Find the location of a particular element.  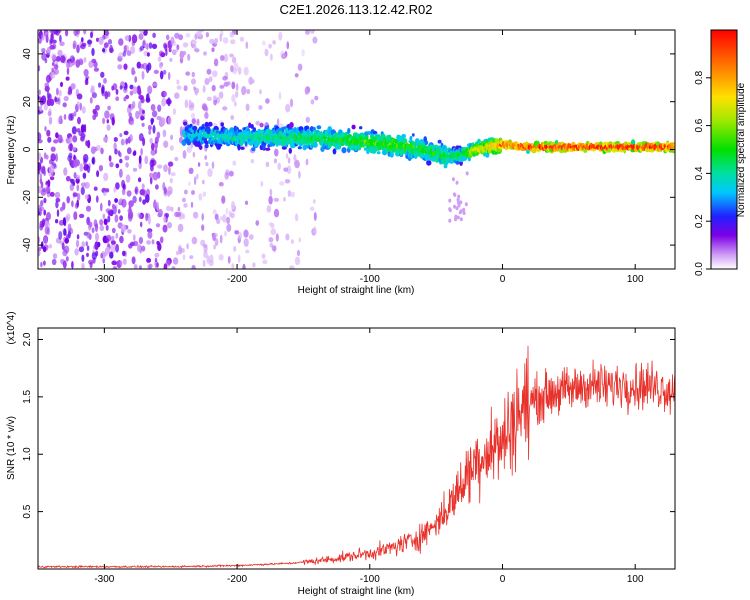

colorbar-gradient is located at coordinates (724, 149).